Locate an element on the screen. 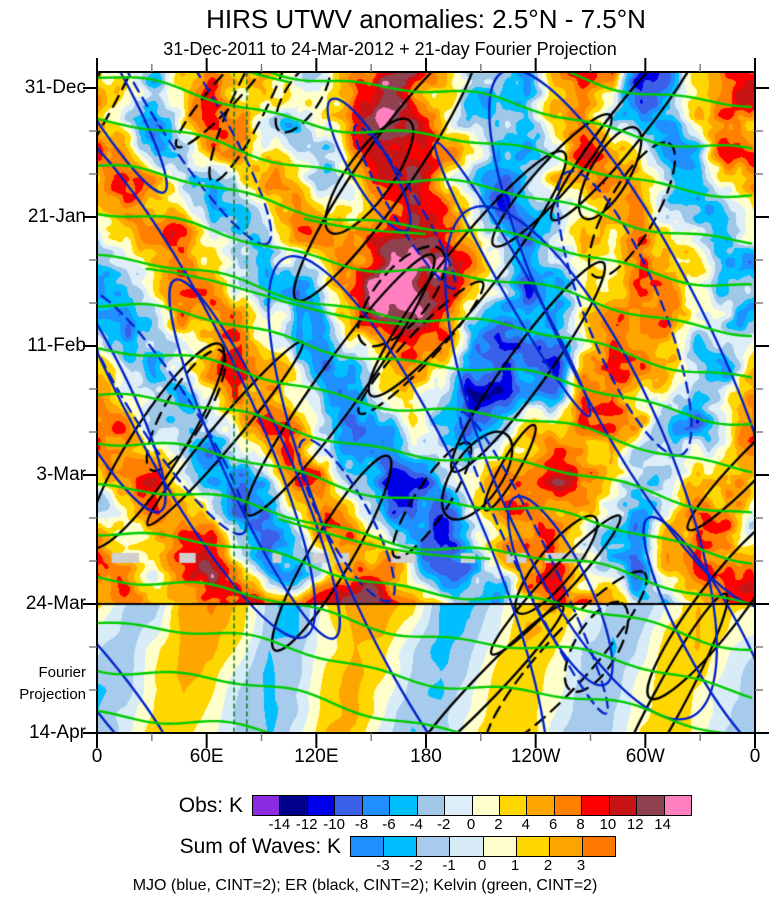  y-tick-label: 31-Dec is located at coordinates (55, 87).